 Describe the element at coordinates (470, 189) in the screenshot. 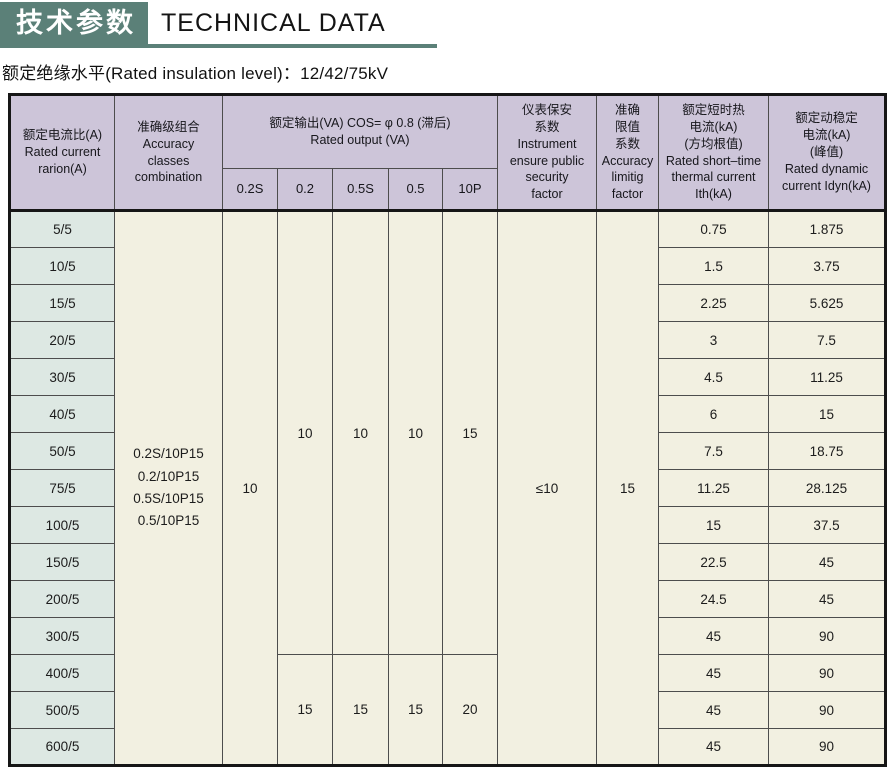

I see `output-class-10p-header: 10P` at that location.